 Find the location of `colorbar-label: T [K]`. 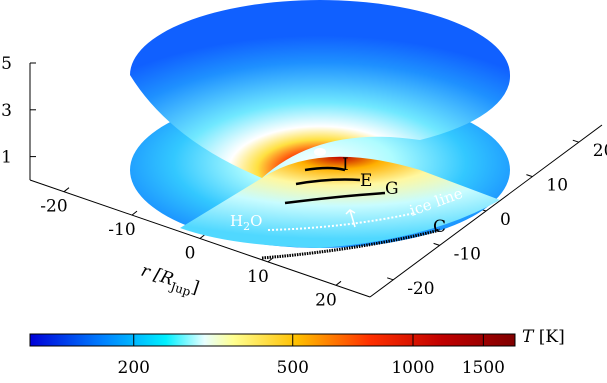

colorbar-label: T [K] is located at coordinates (543, 337).